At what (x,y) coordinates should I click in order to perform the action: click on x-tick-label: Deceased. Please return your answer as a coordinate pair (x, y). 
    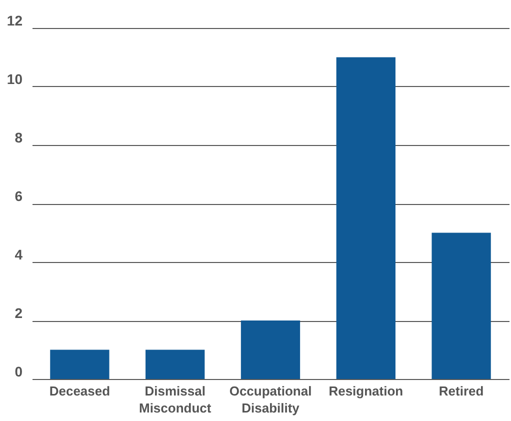
    Looking at the image, I should click on (79, 391).